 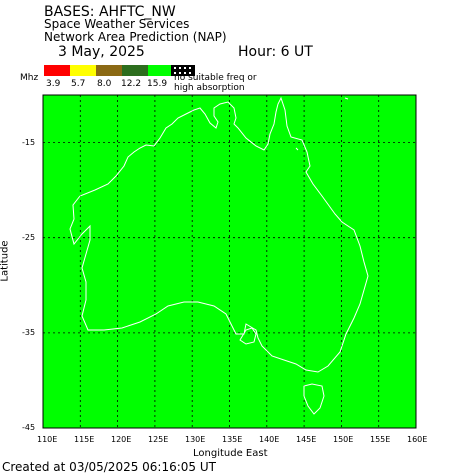 I want to click on legend-swatch-yellow, so click(x=83, y=70).